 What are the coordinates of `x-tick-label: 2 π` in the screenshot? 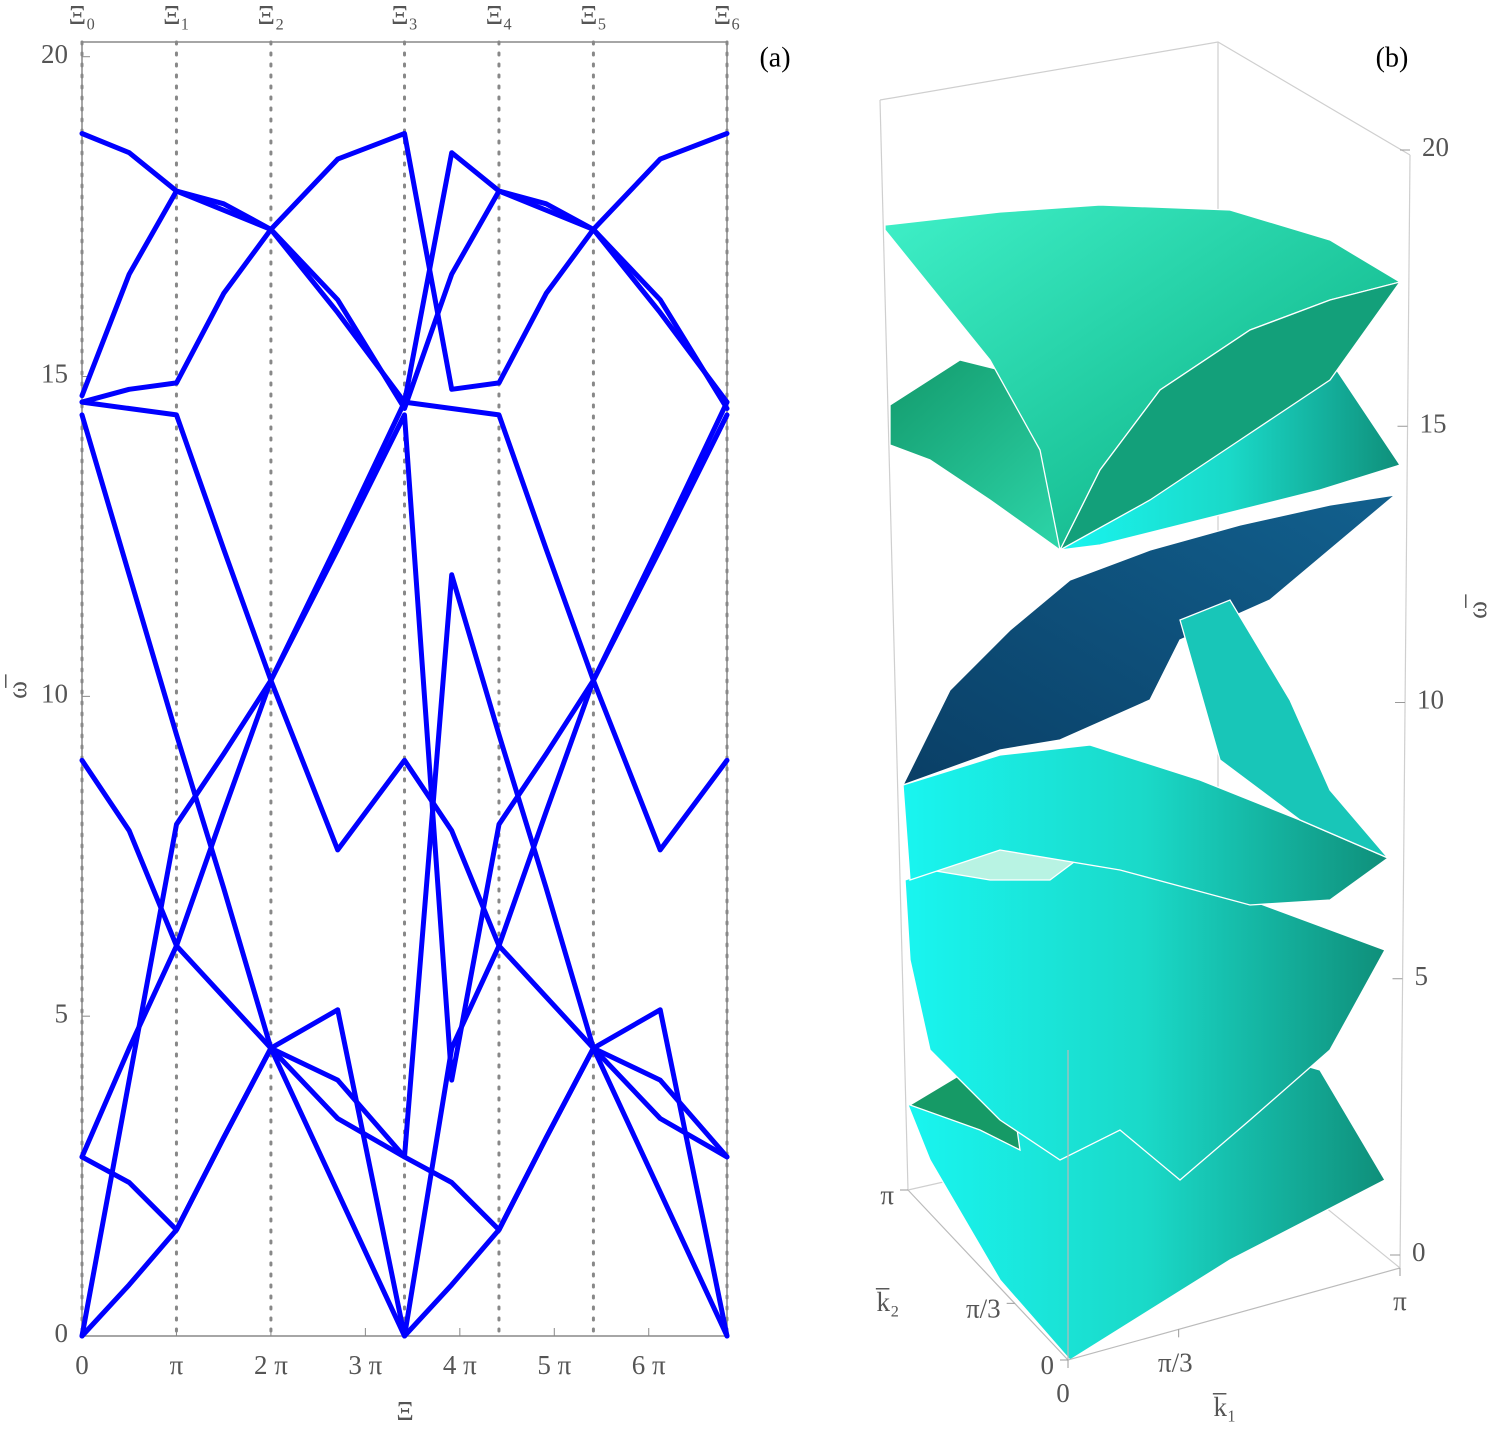 It's located at (271, 1365).